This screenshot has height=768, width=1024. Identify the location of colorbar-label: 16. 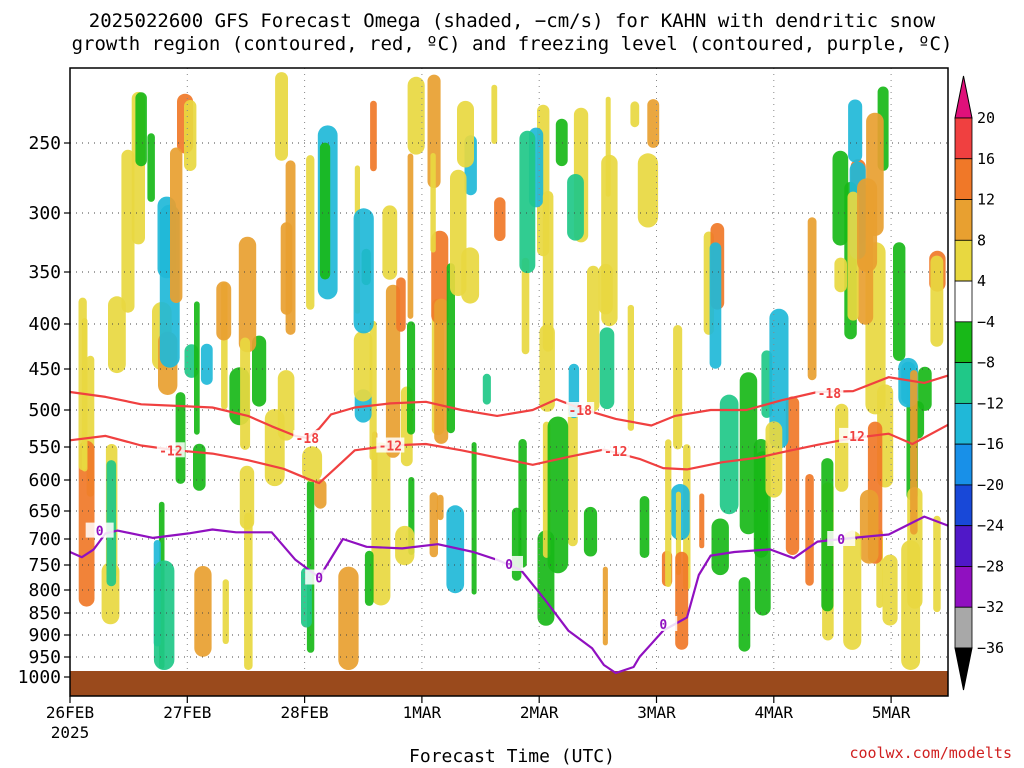
(986, 159).